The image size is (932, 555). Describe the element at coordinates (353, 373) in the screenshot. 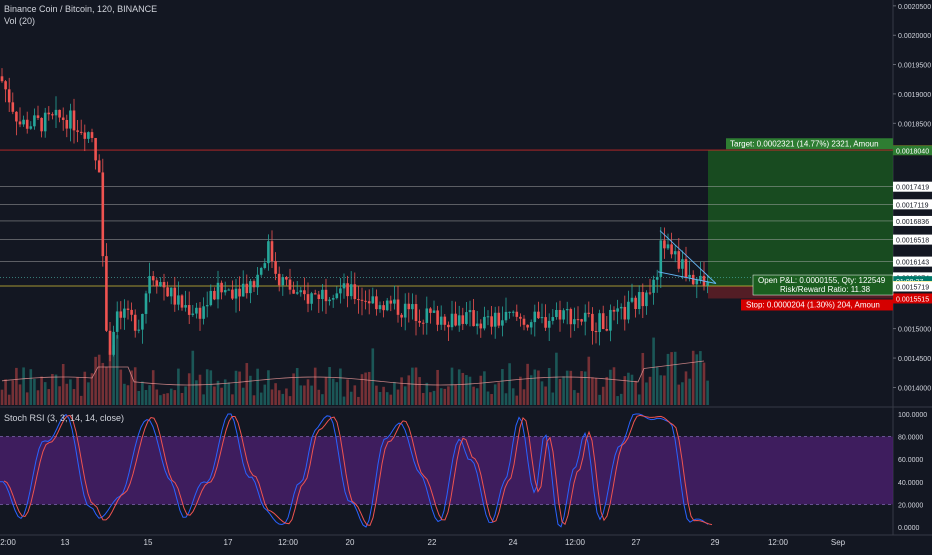

I see `volume-ma-line` at that location.